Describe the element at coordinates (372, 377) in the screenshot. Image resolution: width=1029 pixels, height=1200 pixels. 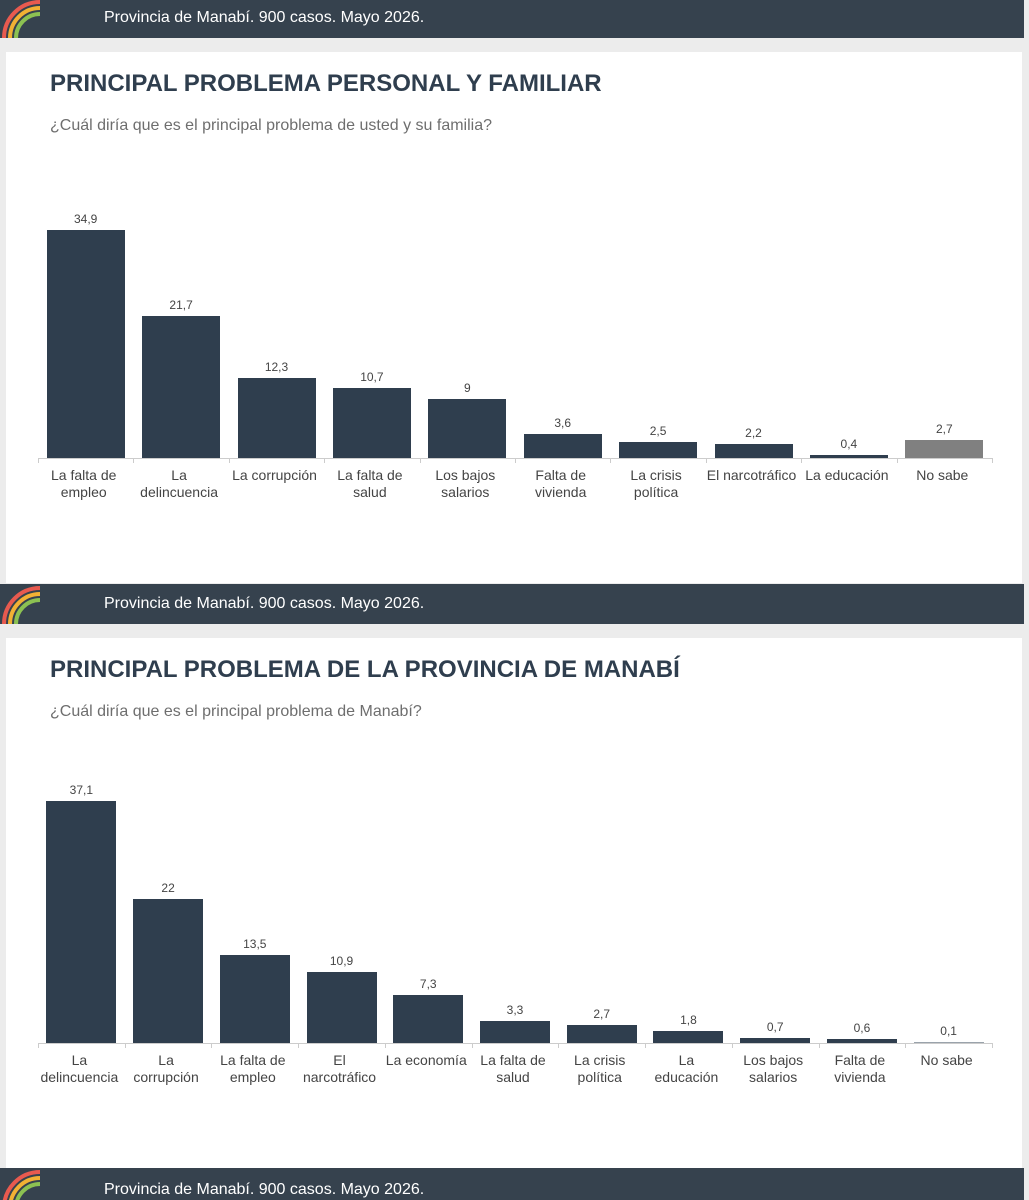
I see `value-label: 10,7` at that location.